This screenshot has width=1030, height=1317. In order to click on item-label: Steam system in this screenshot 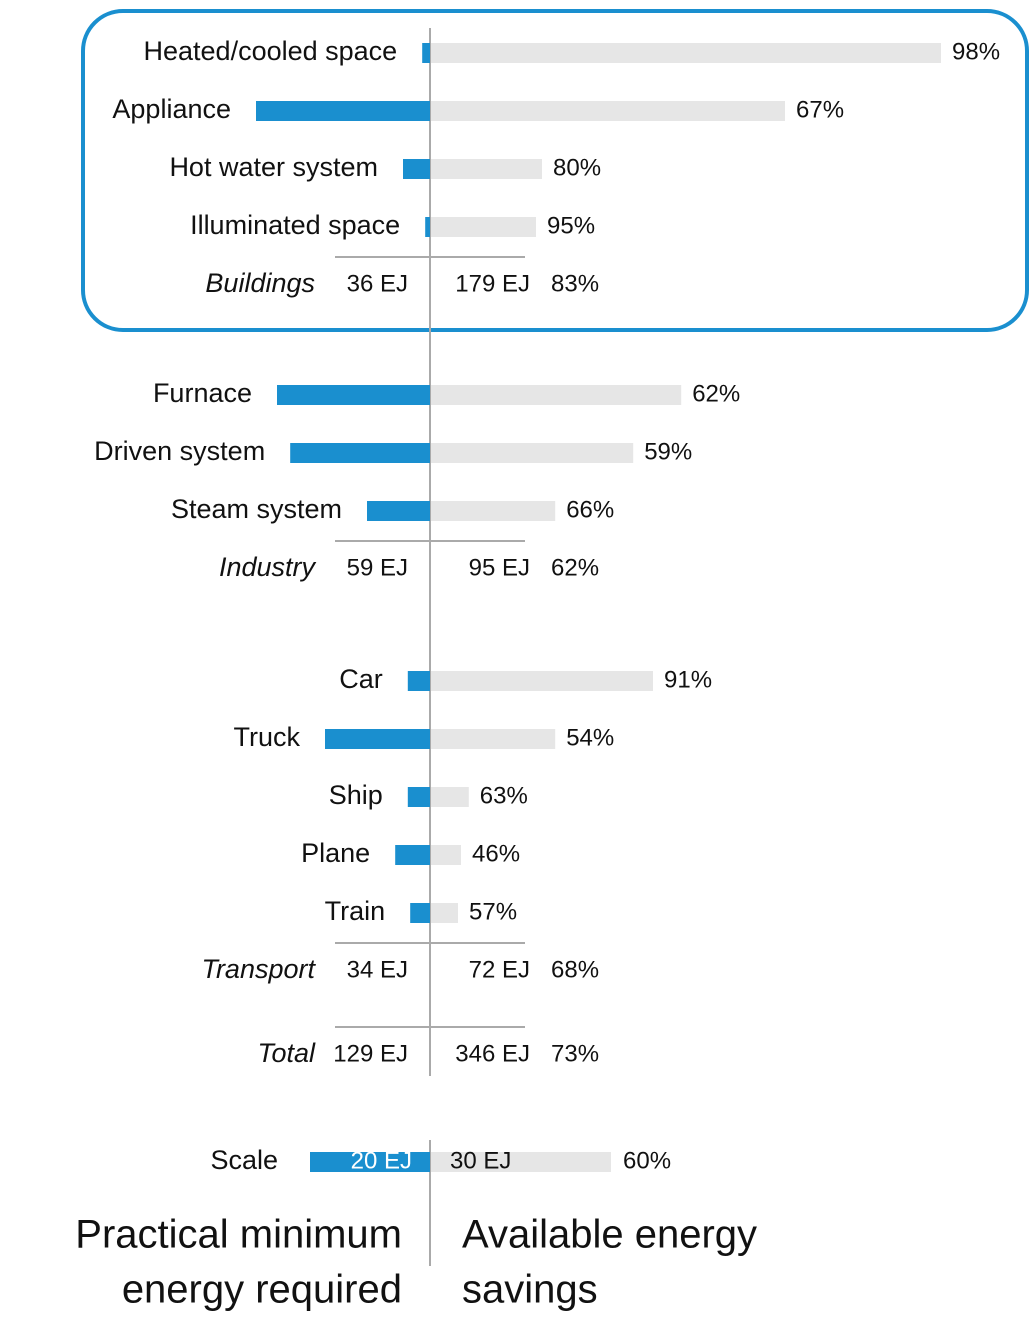, I will do `click(256, 509)`.